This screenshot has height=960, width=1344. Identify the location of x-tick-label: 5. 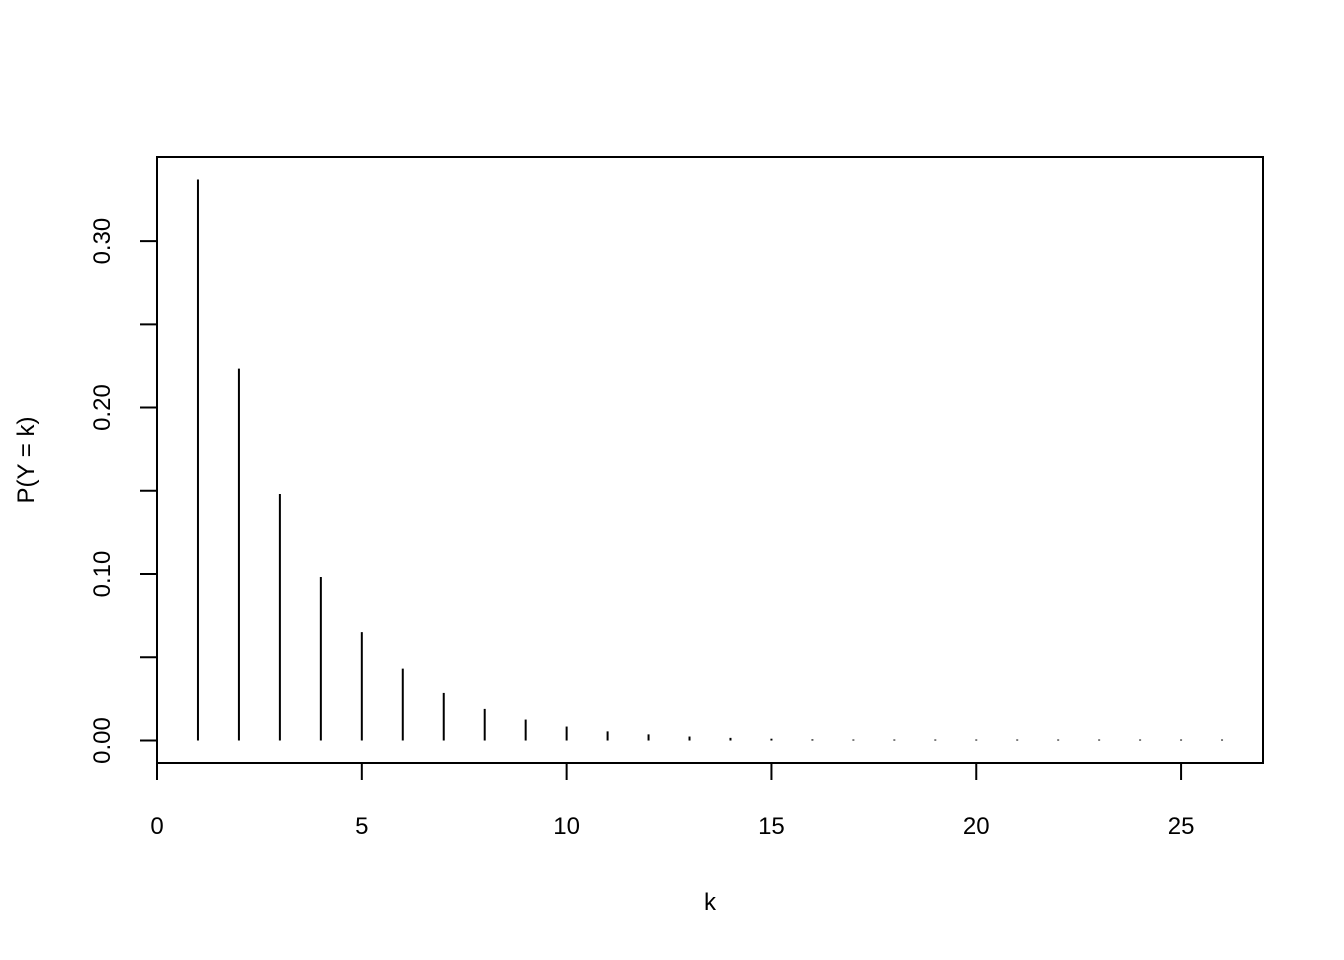
(361, 826).